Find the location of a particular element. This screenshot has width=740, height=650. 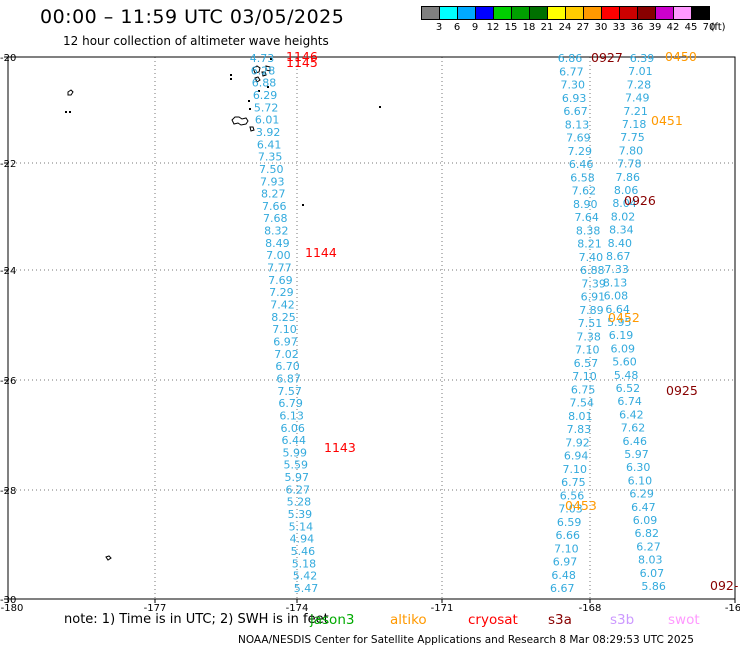

wave-height-obs: 5.72 is located at coordinates (266, 107).